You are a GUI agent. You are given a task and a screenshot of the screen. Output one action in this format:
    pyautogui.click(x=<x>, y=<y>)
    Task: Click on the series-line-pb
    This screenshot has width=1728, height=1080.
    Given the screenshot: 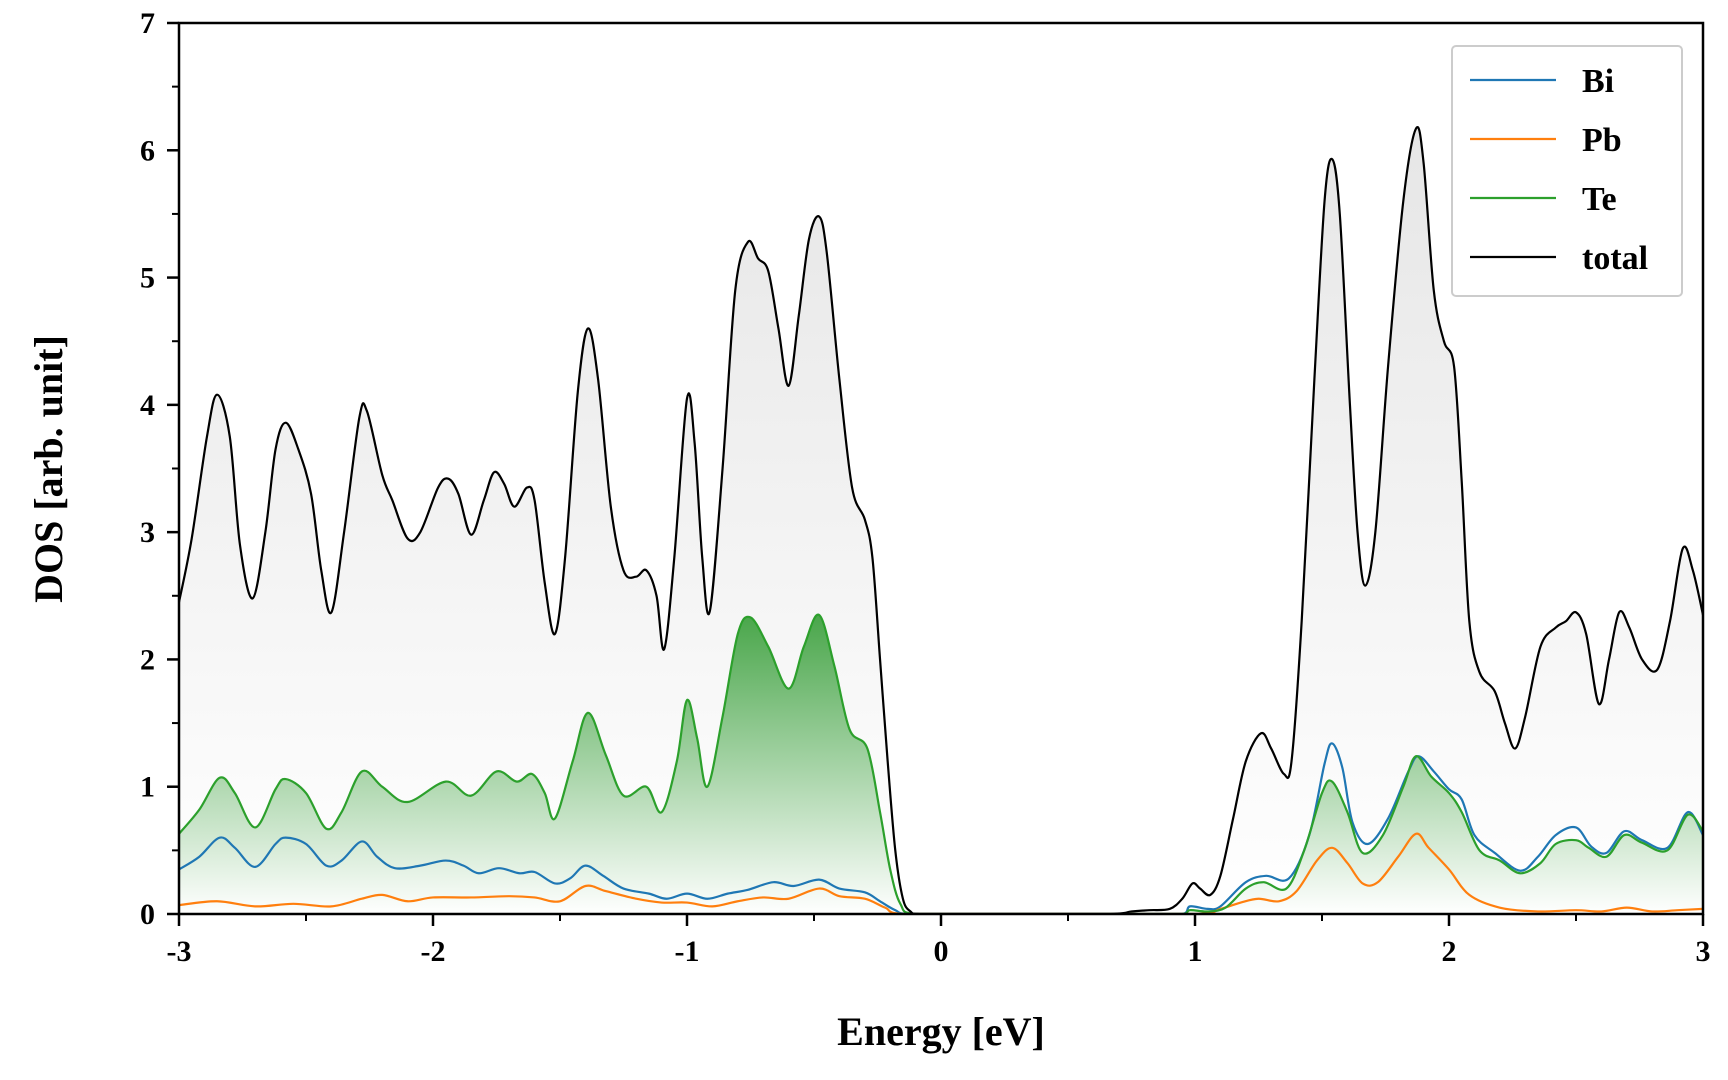 What is the action you would take?
    pyautogui.click(x=941, y=873)
    